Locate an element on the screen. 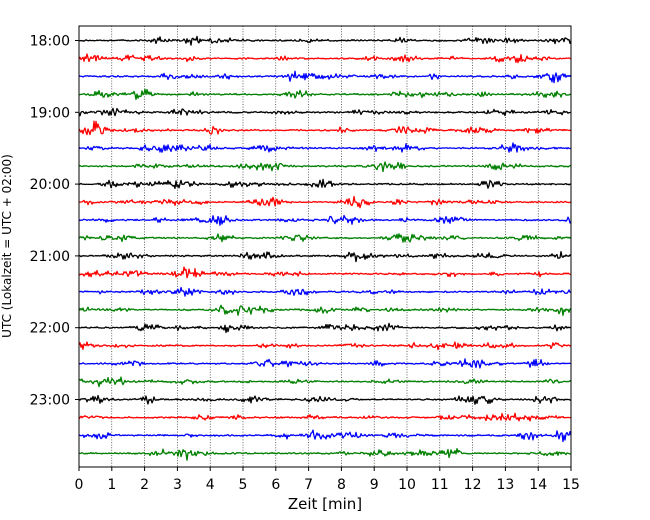 The width and height of the screenshot is (650, 520). x-tick-label: 15 is located at coordinates (571, 485).